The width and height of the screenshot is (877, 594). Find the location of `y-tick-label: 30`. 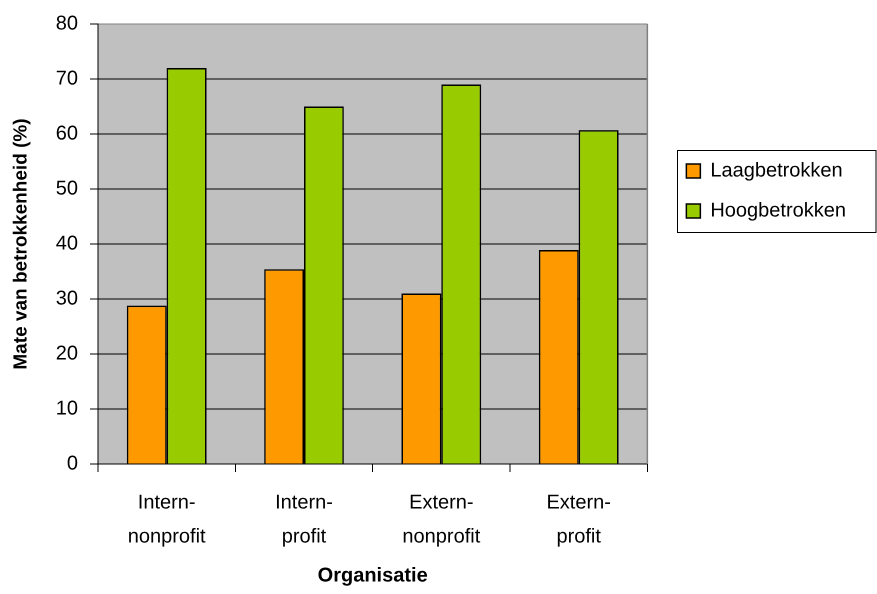

y-tick-label: 30 is located at coordinates (67, 299).